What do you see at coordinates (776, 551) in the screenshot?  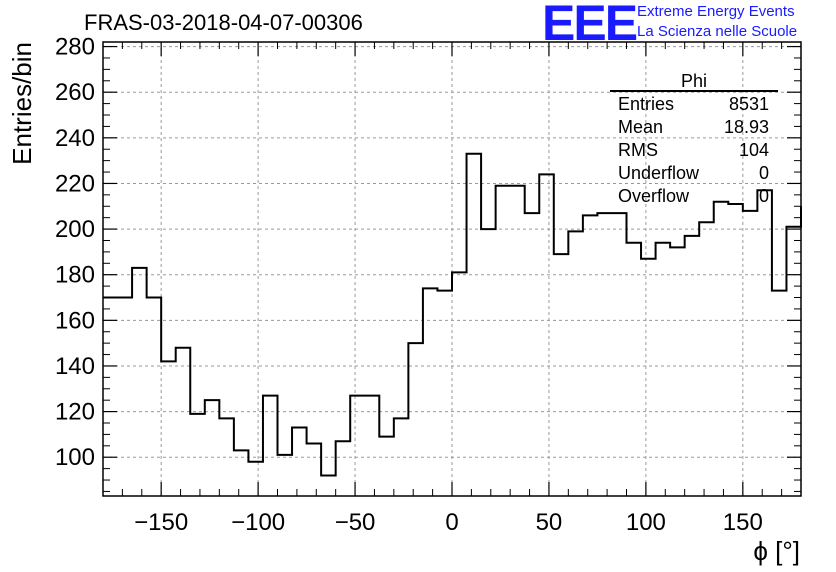 I see `x-axis-label: ϕ [°]` at bounding box center [776, 551].